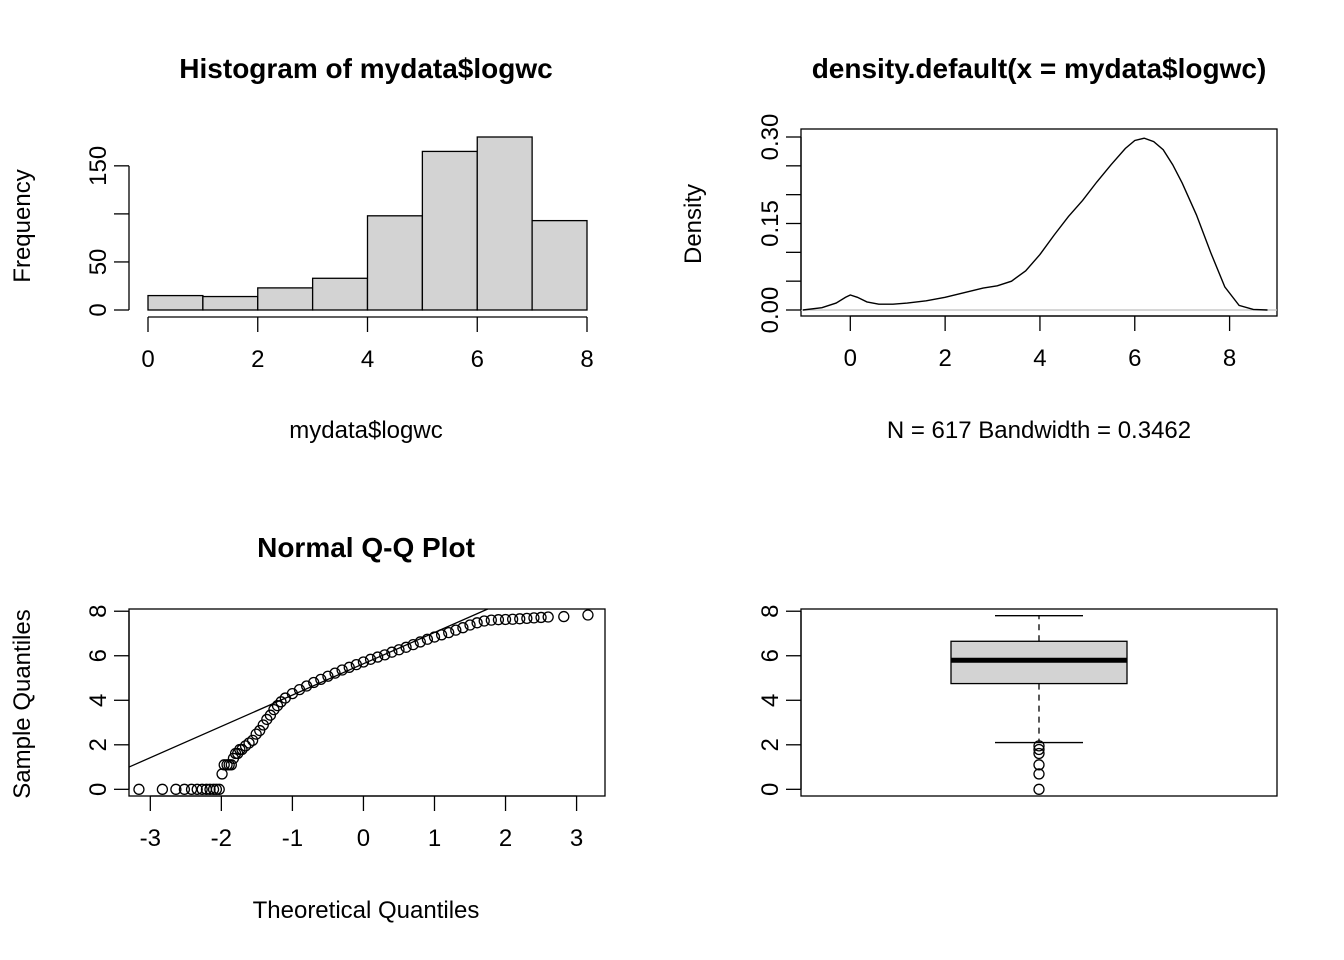  What do you see at coordinates (363, 838) in the screenshot?
I see `qq-x-tick-label: 0` at bounding box center [363, 838].